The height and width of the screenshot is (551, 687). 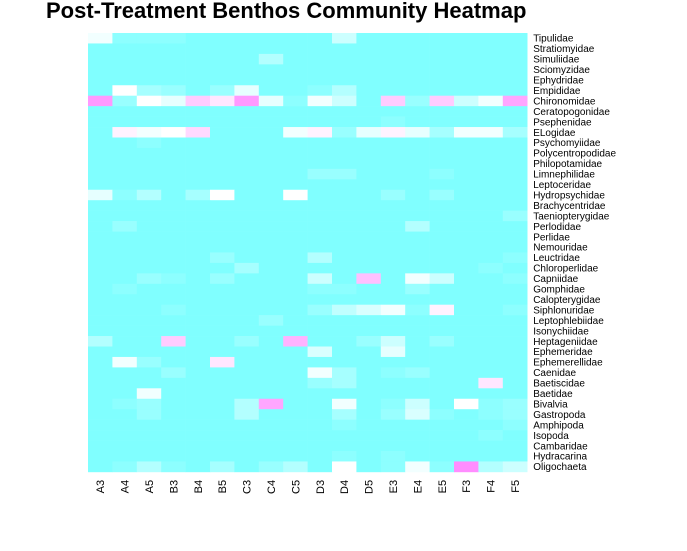 I want to click on row-label: Gastropoda, so click(x=559, y=415).